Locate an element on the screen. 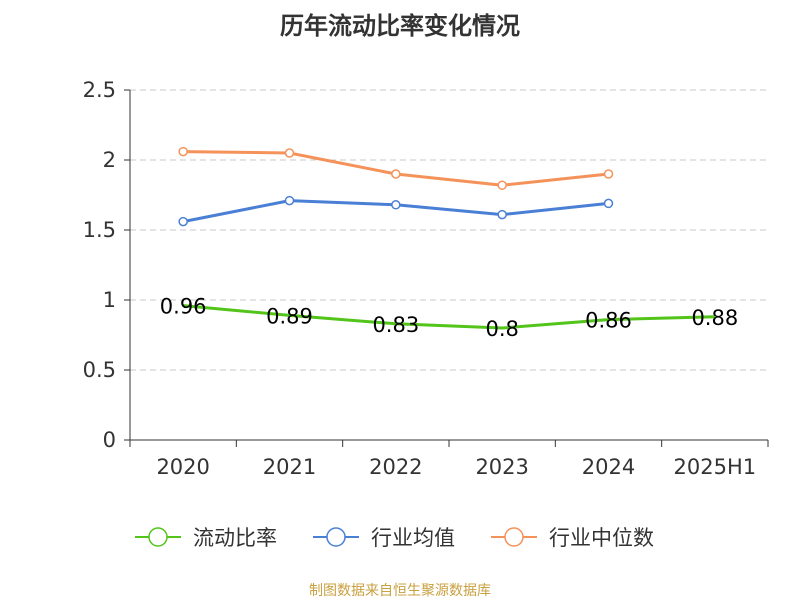  data-label: 0.96 is located at coordinates (183, 307).